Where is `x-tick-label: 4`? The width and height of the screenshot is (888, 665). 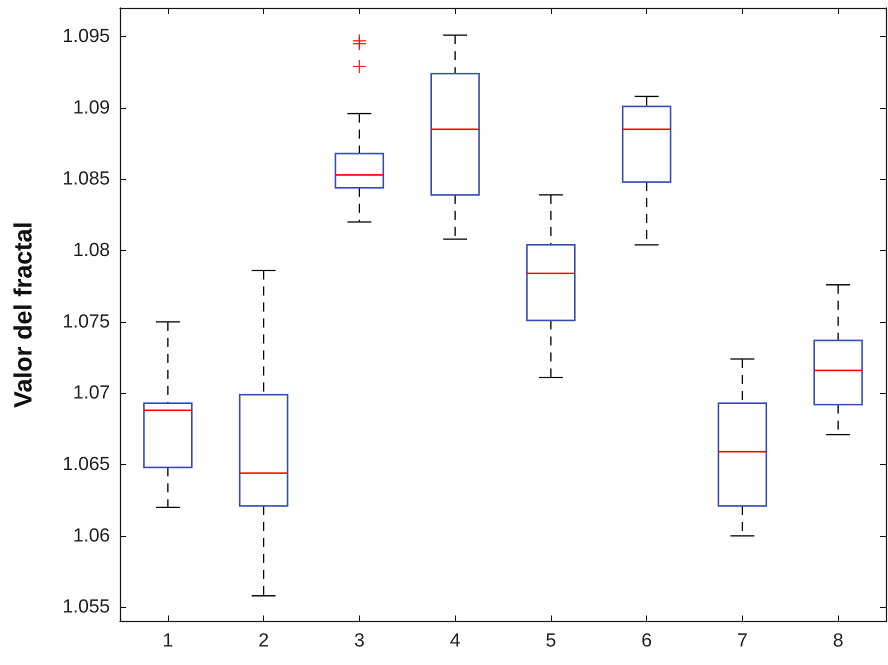 x-tick-label: 4 is located at coordinates (455, 641).